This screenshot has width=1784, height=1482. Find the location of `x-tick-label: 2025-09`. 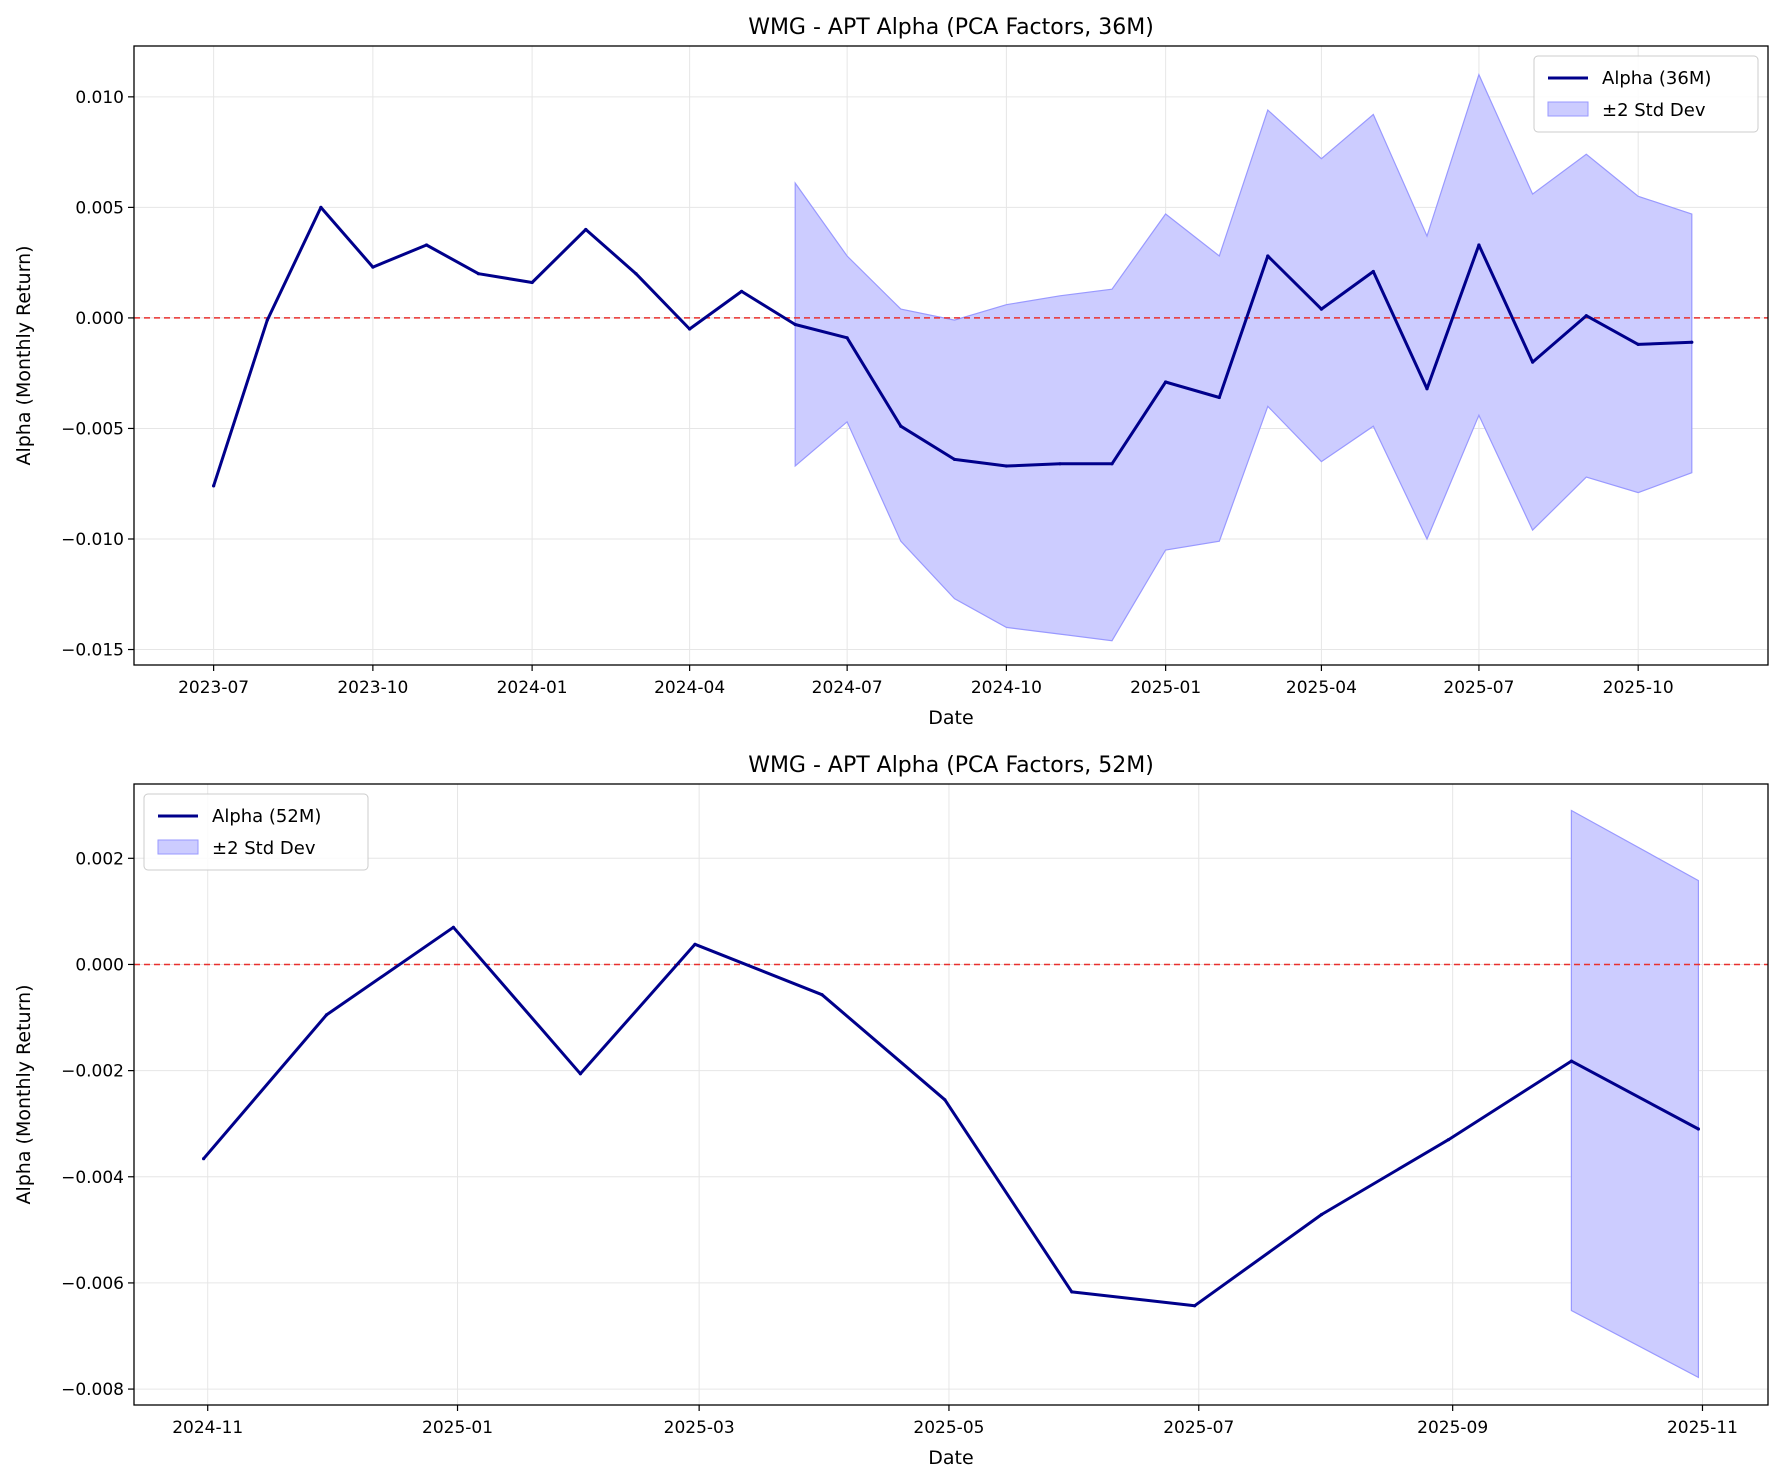

x-tick-label: 2025-09 is located at coordinates (1452, 1428).